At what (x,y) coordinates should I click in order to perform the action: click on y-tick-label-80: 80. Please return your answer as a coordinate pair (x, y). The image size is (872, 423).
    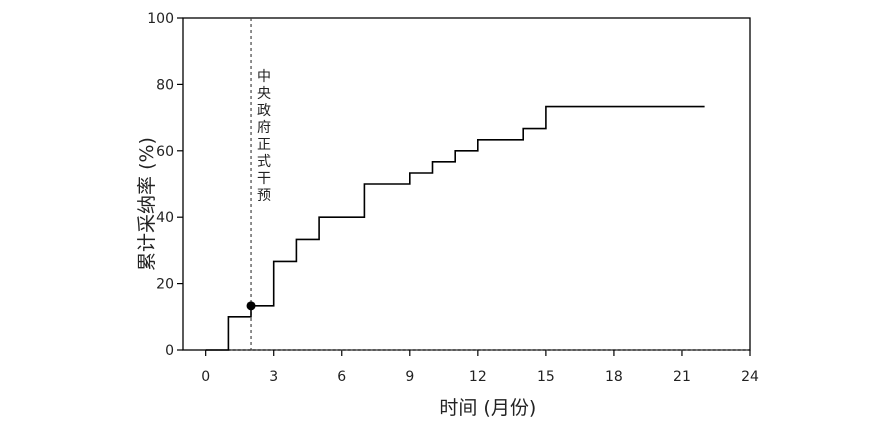
    Looking at the image, I should click on (165, 85).